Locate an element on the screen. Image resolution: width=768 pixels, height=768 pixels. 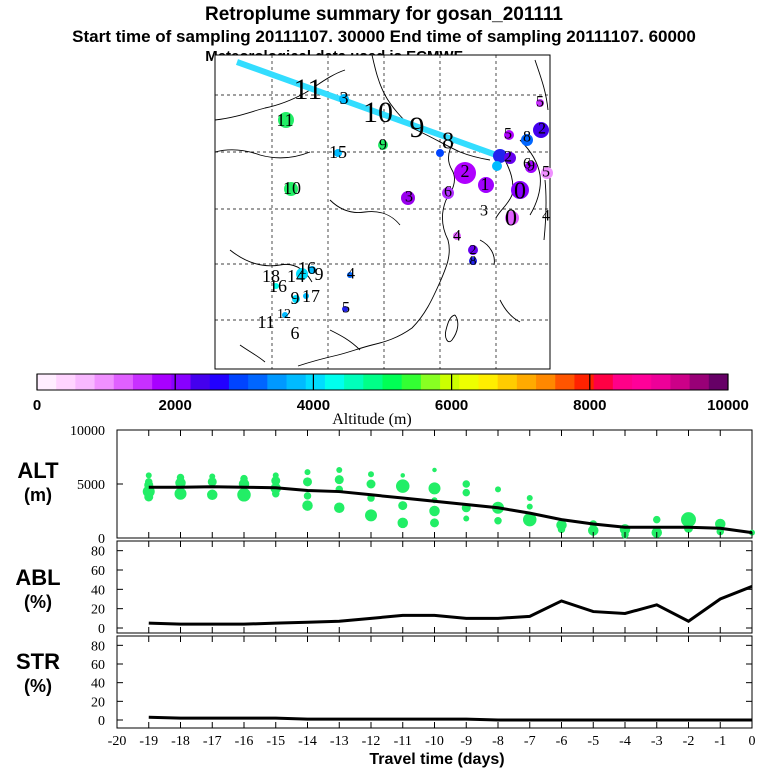
x-tick-label-0: -20 is located at coordinates (117, 741).